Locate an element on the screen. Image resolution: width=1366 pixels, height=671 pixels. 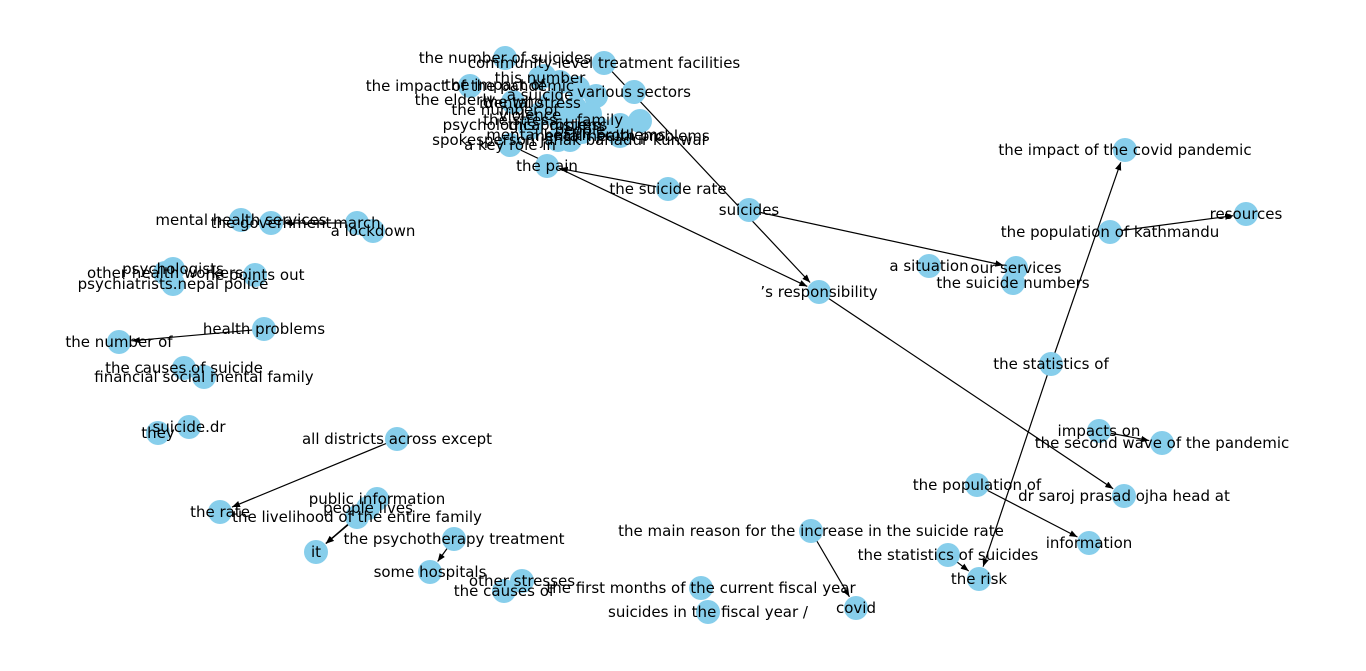
node-psychiatrists is located at coordinates (173, 284).